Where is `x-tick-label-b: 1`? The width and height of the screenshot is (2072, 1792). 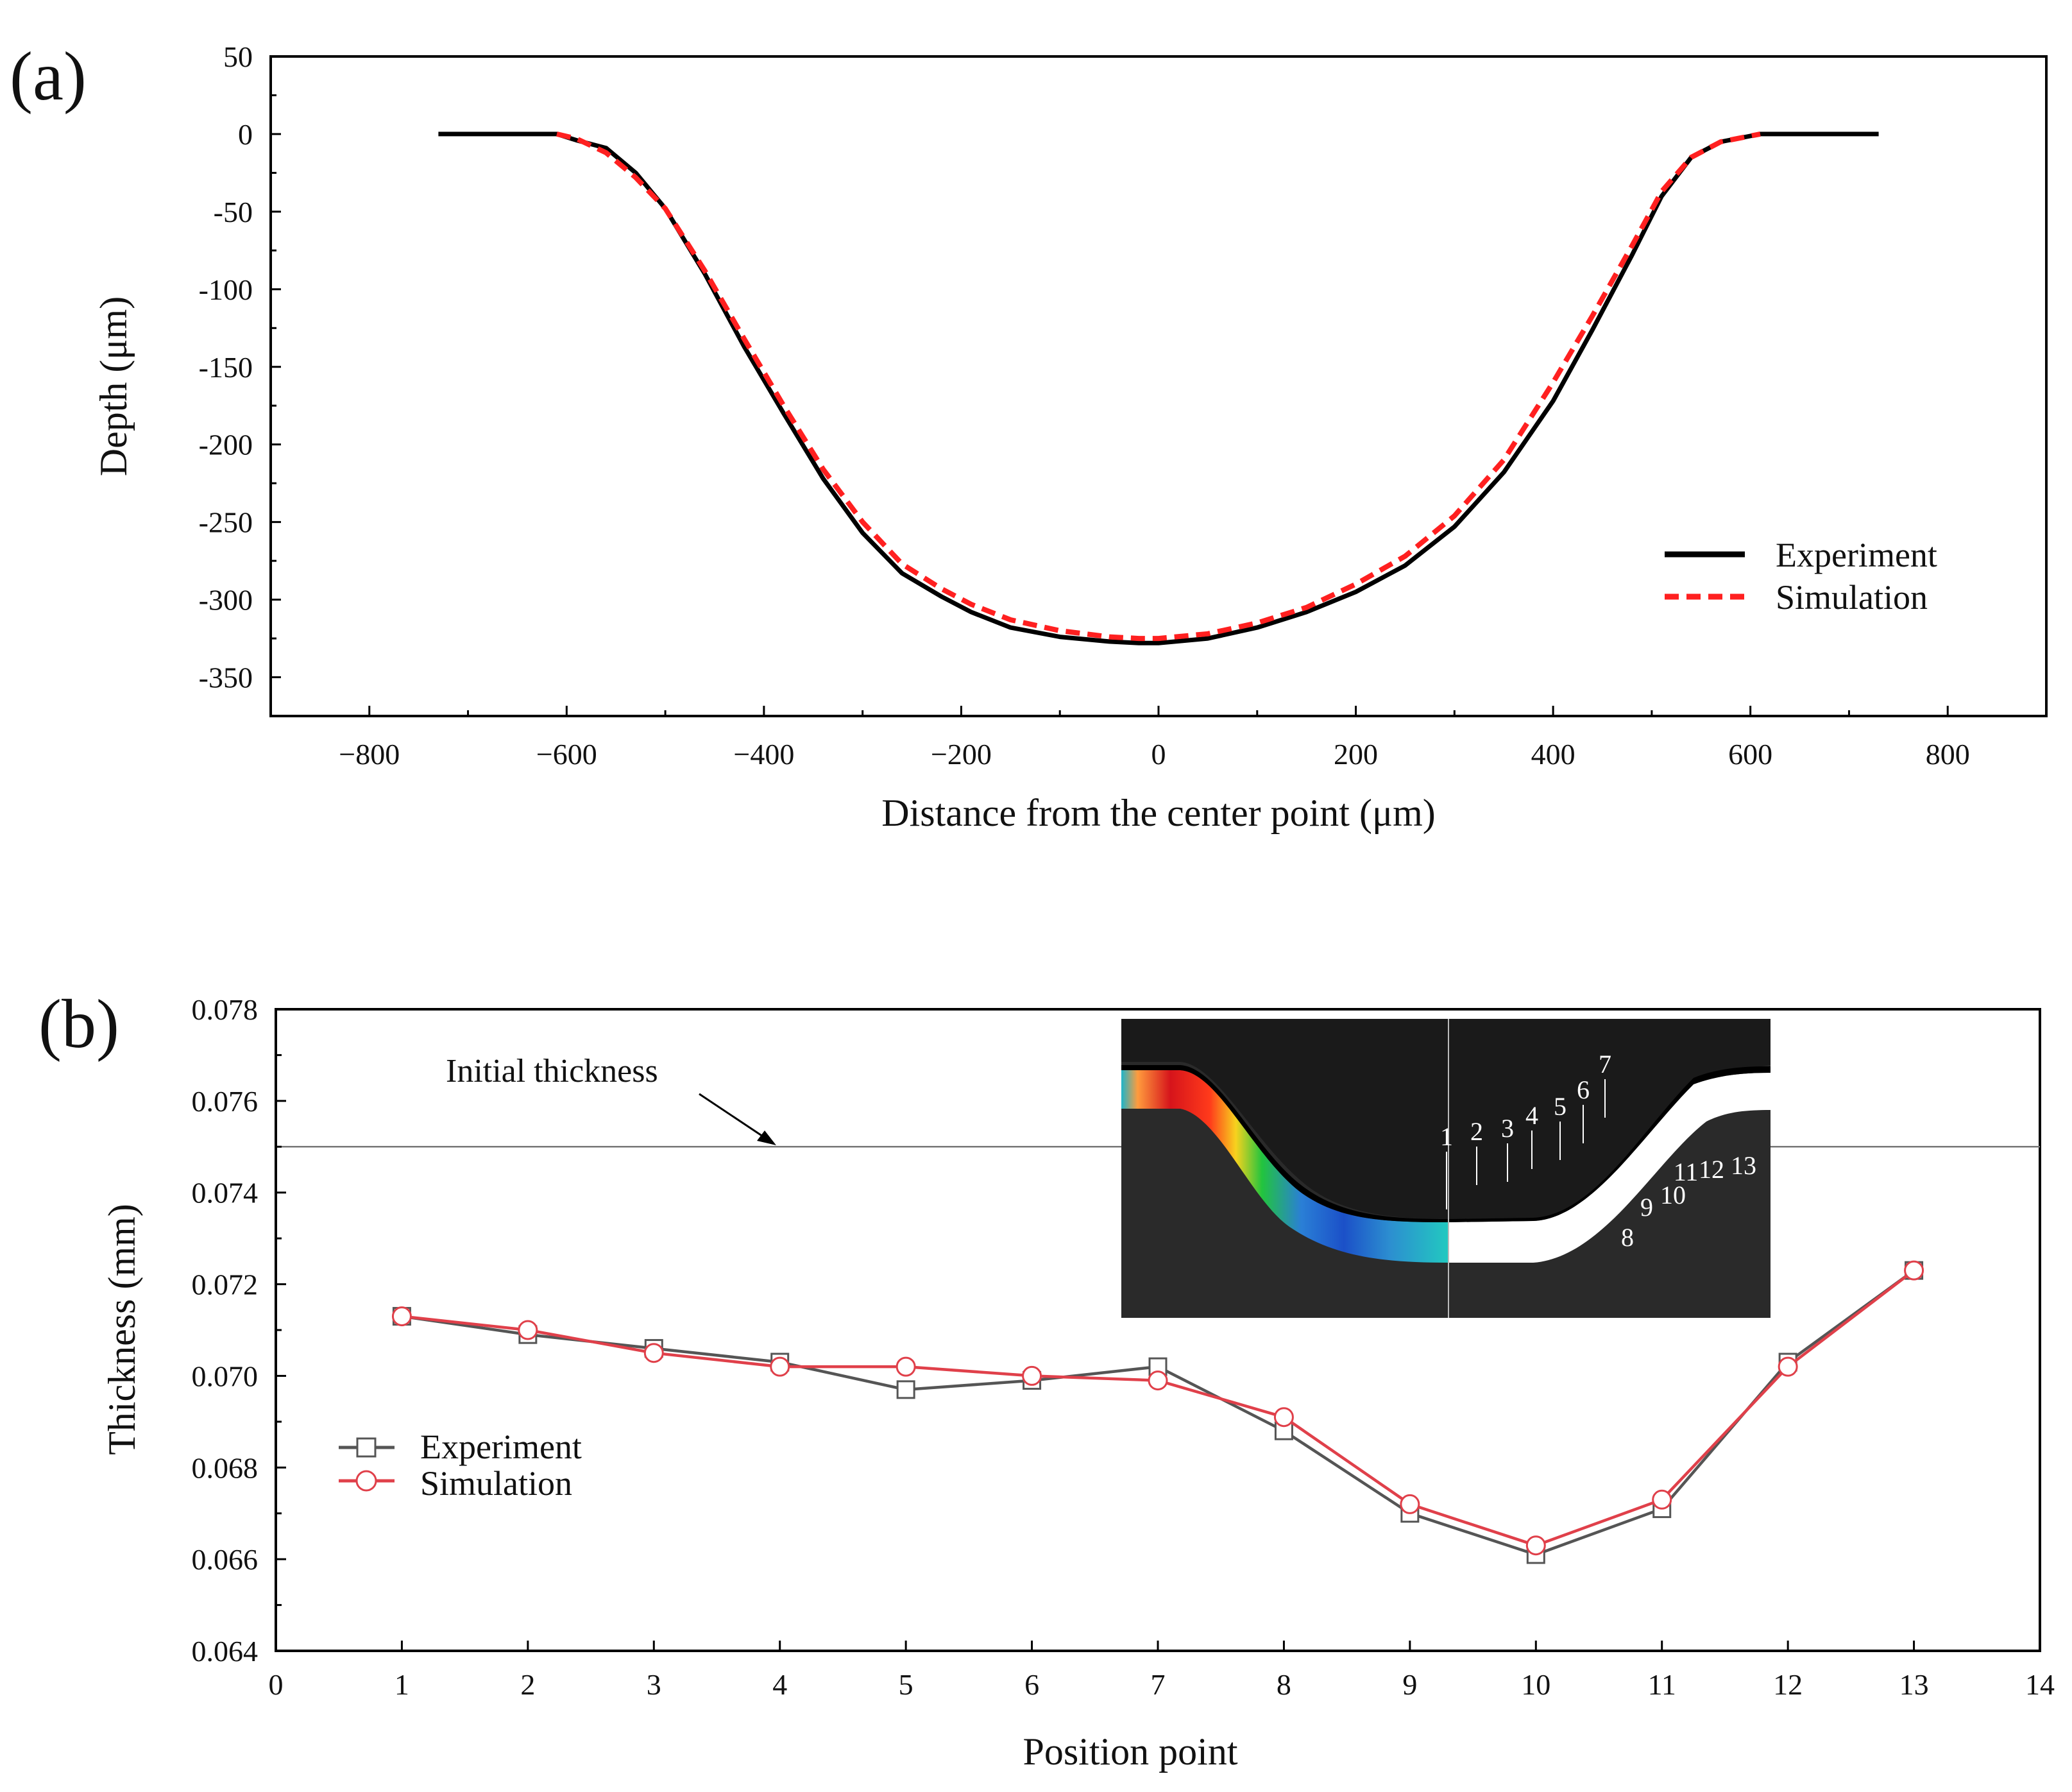 x-tick-label-b: 1 is located at coordinates (402, 1684).